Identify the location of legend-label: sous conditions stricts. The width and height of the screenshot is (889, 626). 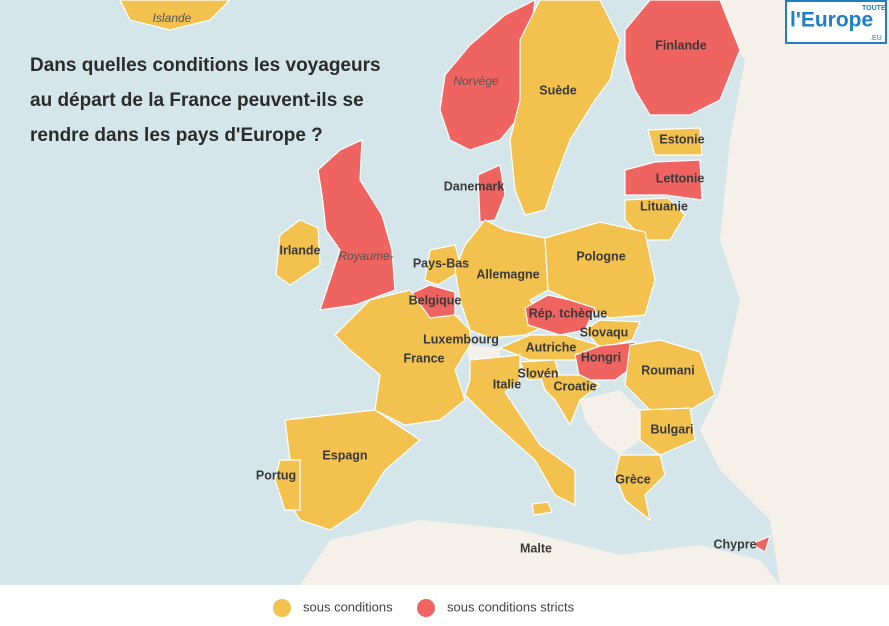
(511, 606).